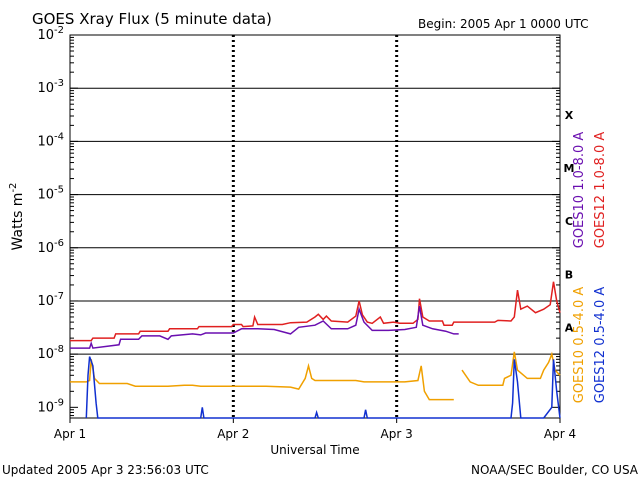 The height and width of the screenshot is (484, 640). I want to click on x-tick-label: Apr 1, so click(70, 434).